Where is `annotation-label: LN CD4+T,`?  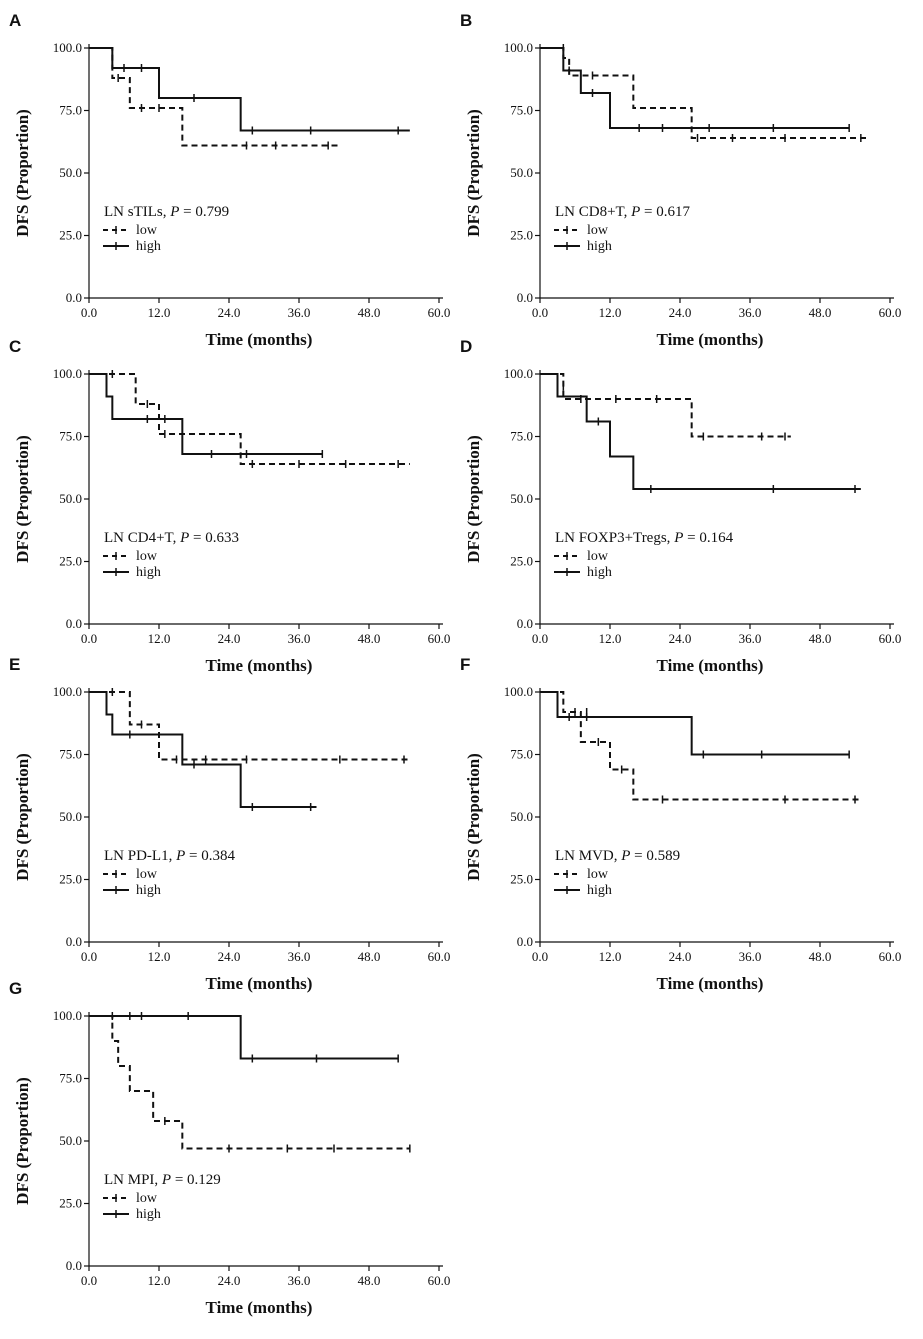
annotation-label: LN CD4+T, is located at coordinates (142, 538).